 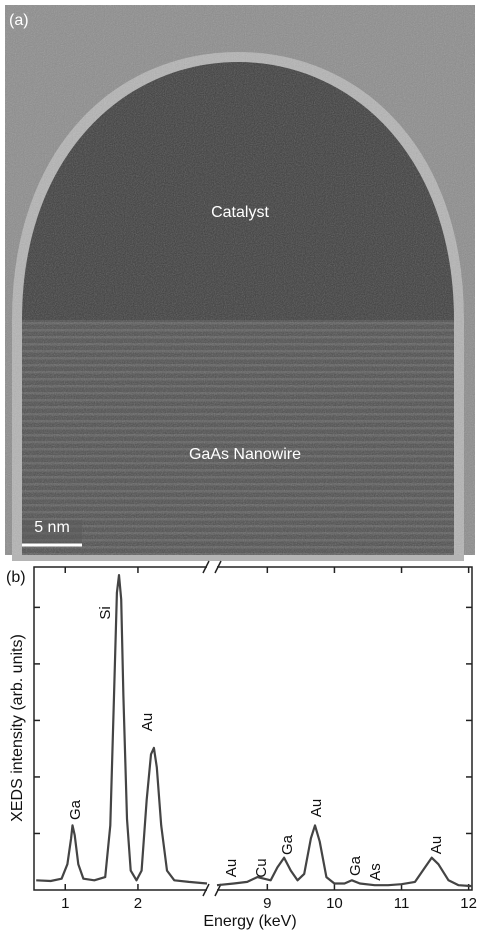 What do you see at coordinates (52, 527) in the screenshot?
I see `scale-bar-label: 5 nm` at bounding box center [52, 527].